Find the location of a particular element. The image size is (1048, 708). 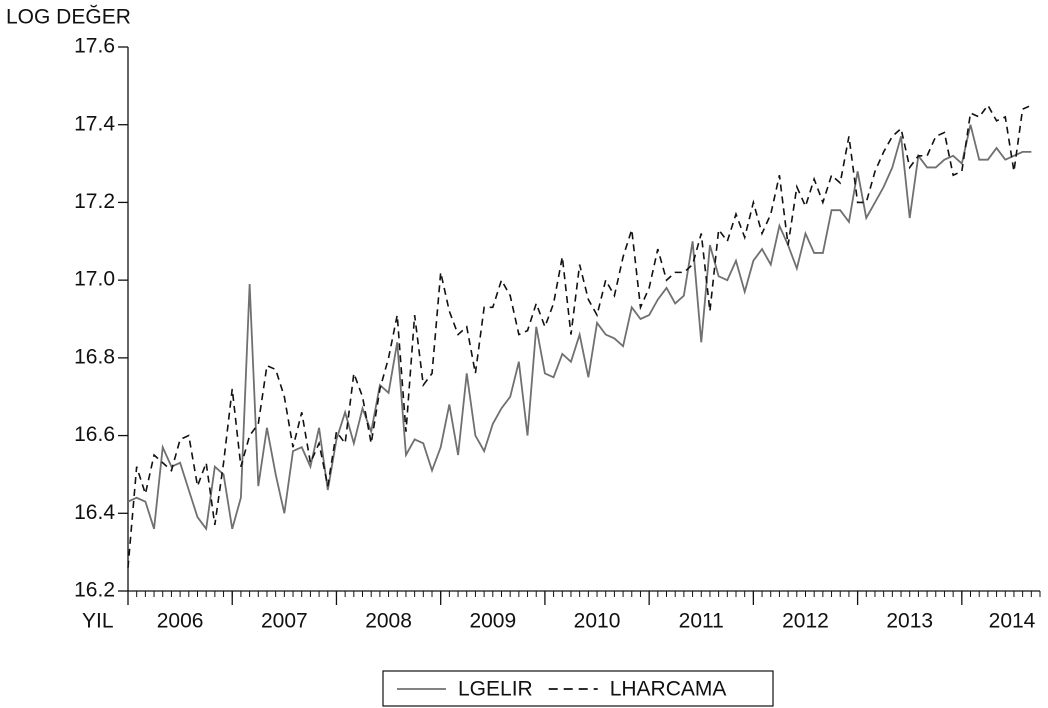

x-tick-label: 2014 is located at coordinates (1012, 621).